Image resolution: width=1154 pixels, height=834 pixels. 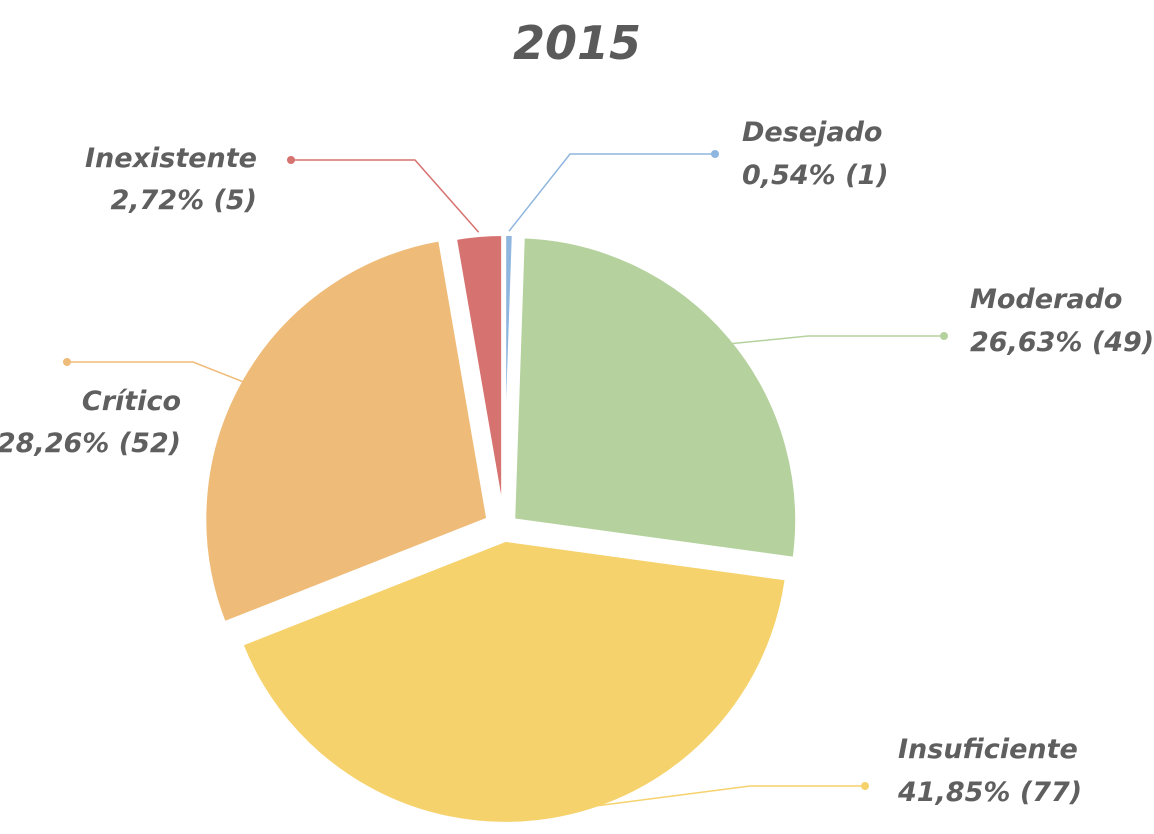 What do you see at coordinates (812, 132) in the screenshot?
I see `slice-label-name: Desejado` at bounding box center [812, 132].